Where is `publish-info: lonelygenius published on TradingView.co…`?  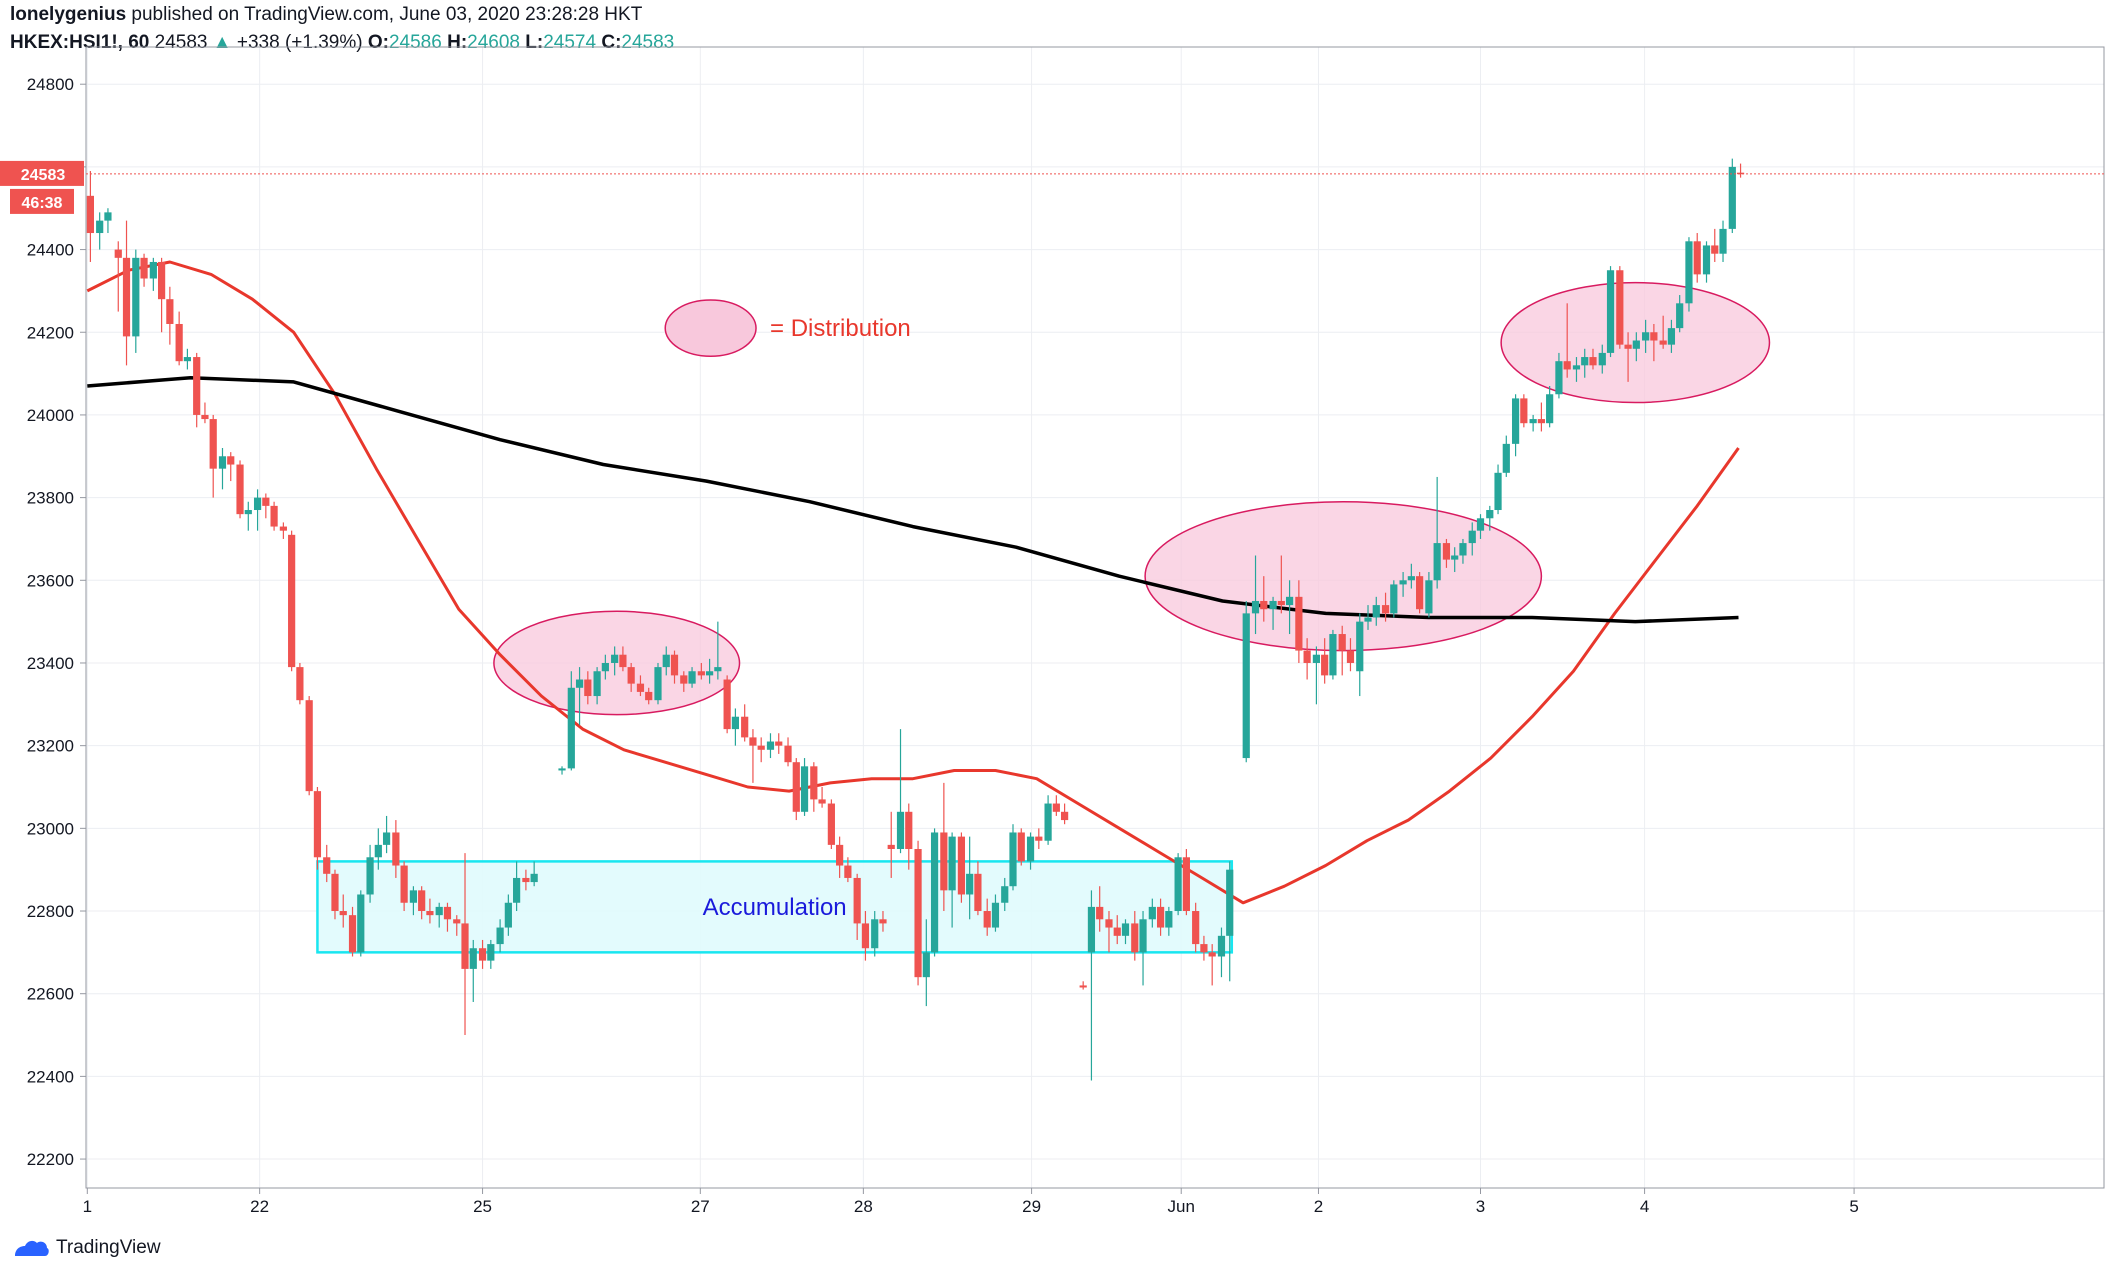 publish-info: lonelygenius published on TradingView.co… is located at coordinates (326, 15).